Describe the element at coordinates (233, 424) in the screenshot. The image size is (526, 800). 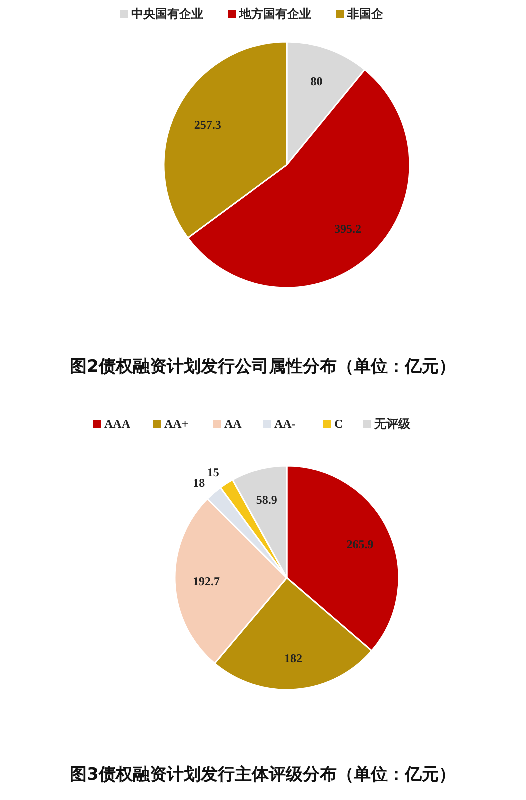
I see `legend-label: AA` at that location.